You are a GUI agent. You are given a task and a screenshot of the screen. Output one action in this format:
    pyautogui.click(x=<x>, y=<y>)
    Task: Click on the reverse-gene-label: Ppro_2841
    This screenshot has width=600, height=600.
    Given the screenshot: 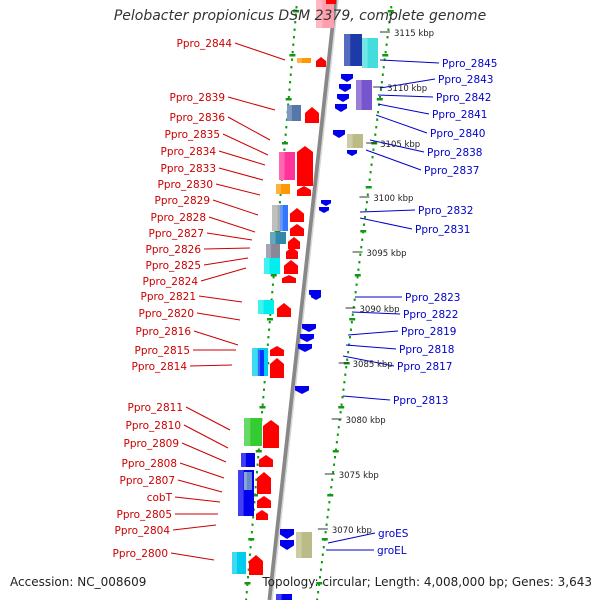 What is the action you would take?
    pyautogui.click(x=459, y=115)
    